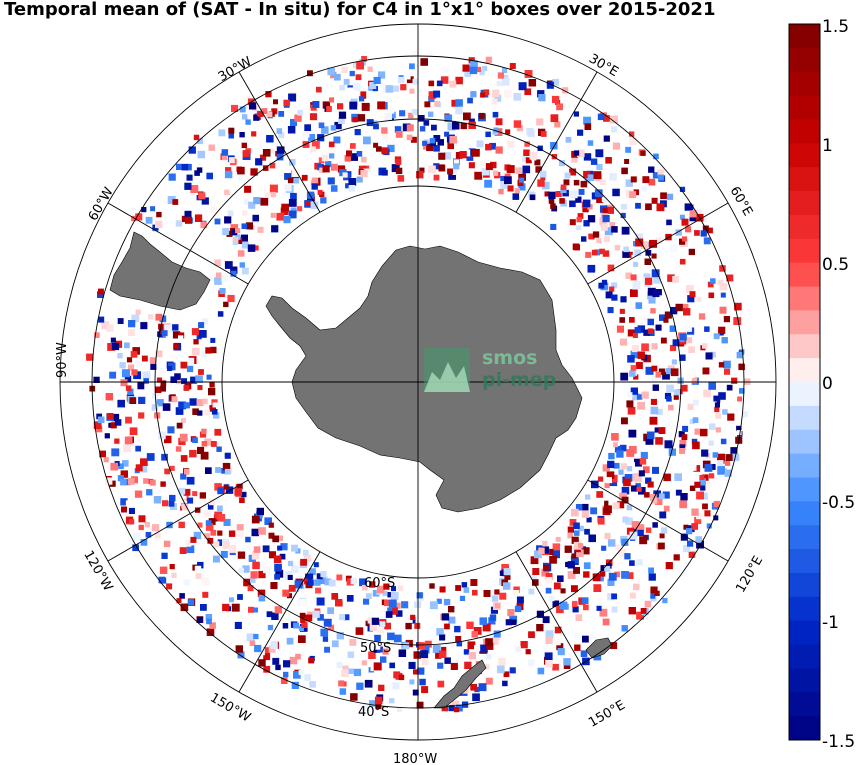 The image size is (864, 765). What do you see at coordinates (509, 358) in the screenshot?
I see `logo-line1: smos` at bounding box center [509, 358].